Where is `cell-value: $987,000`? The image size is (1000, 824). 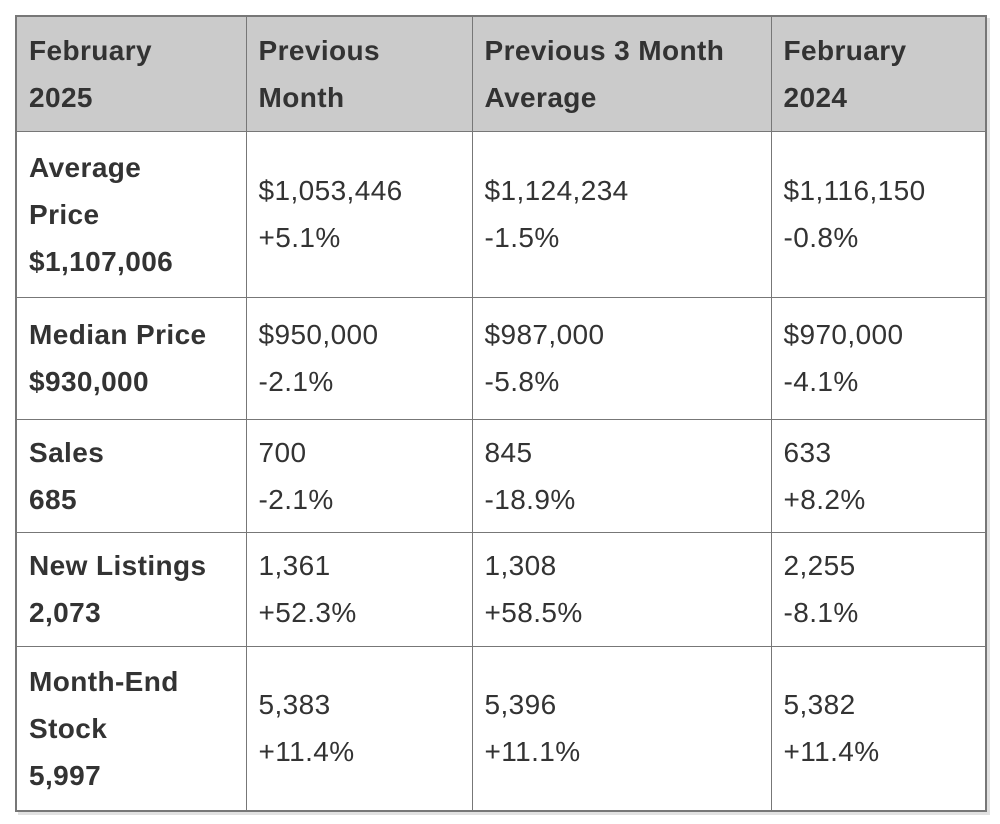 cell-value: $987,000 is located at coordinates (544, 334).